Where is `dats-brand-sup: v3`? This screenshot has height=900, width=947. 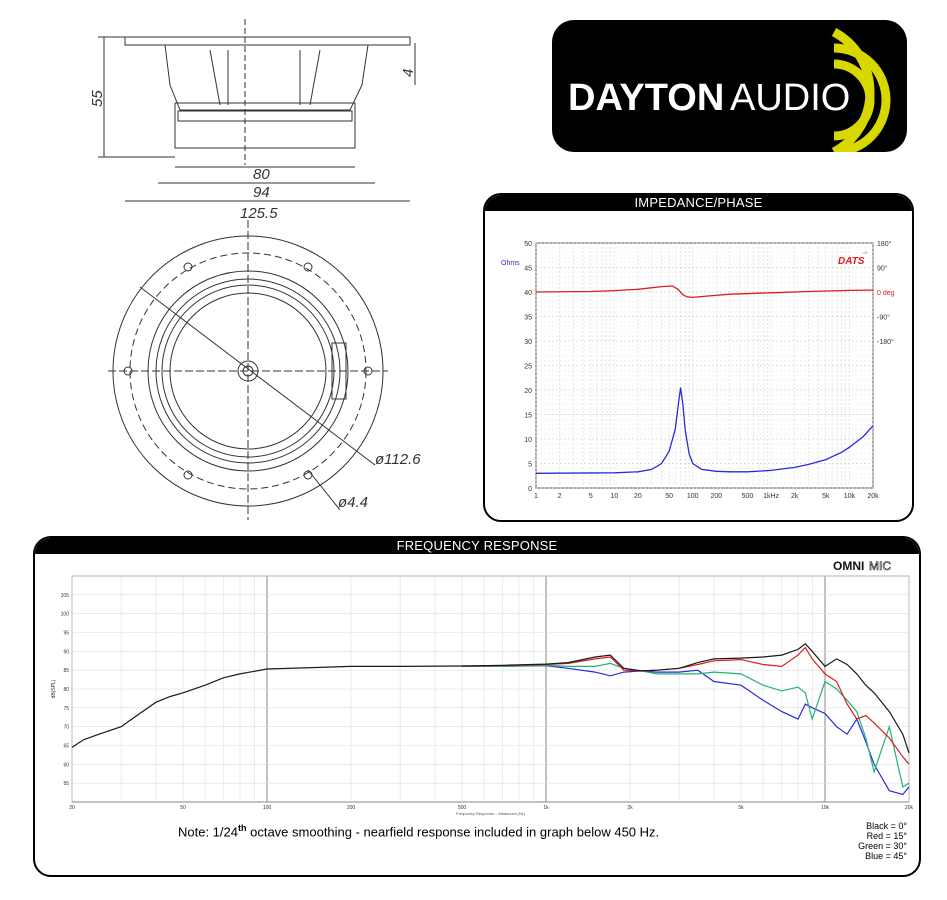
dats-brand-sup: v3 is located at coordinates (865, 252).